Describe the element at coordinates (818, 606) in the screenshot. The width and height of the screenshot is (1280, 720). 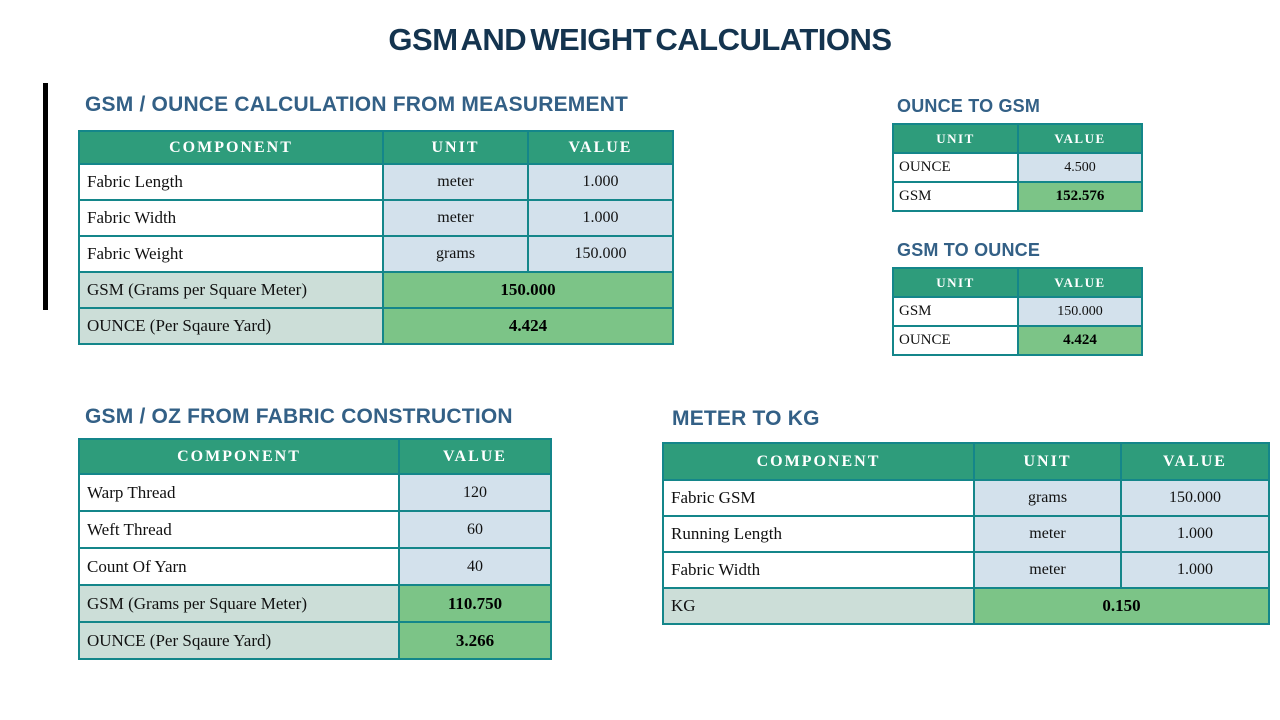
I see `cell-result-label: KG` at that location.